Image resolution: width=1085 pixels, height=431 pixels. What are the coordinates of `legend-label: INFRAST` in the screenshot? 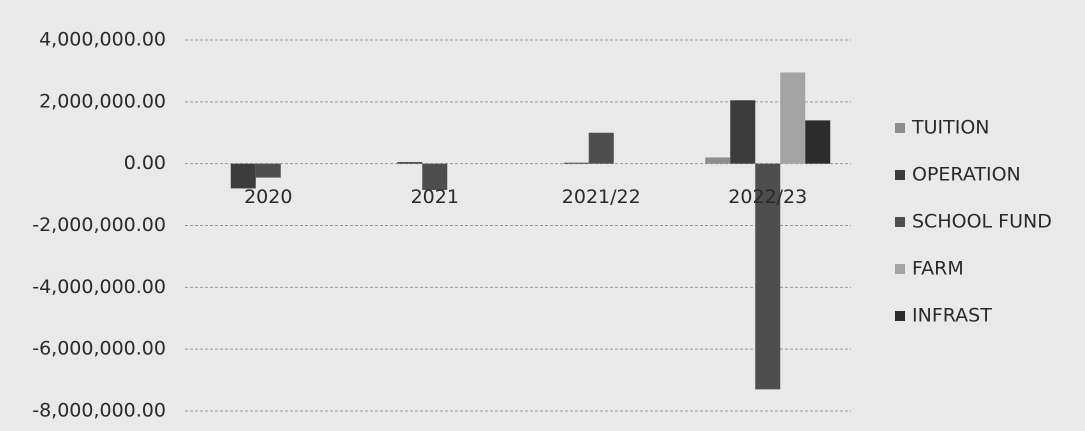 It's located at (952, 316).